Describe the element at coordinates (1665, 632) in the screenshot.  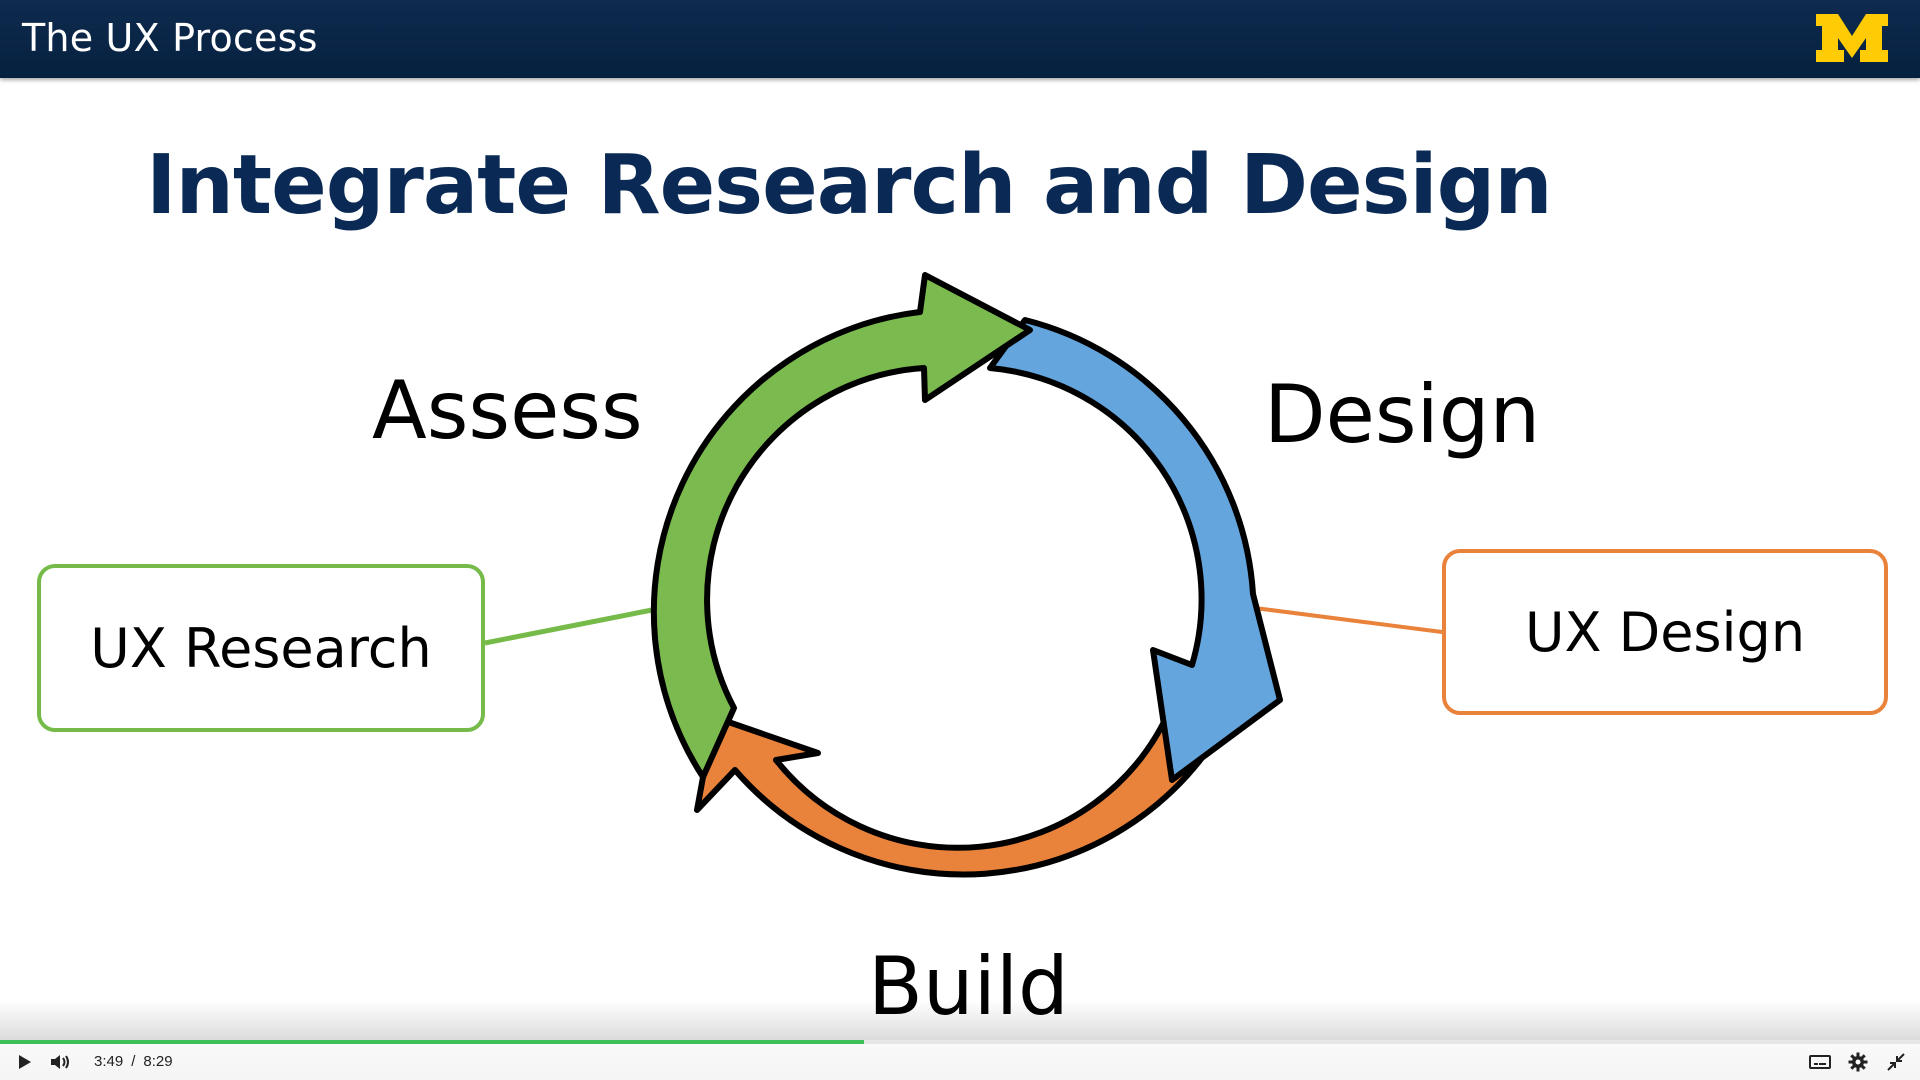
I see `ux-design-box: UX Design` at that location.